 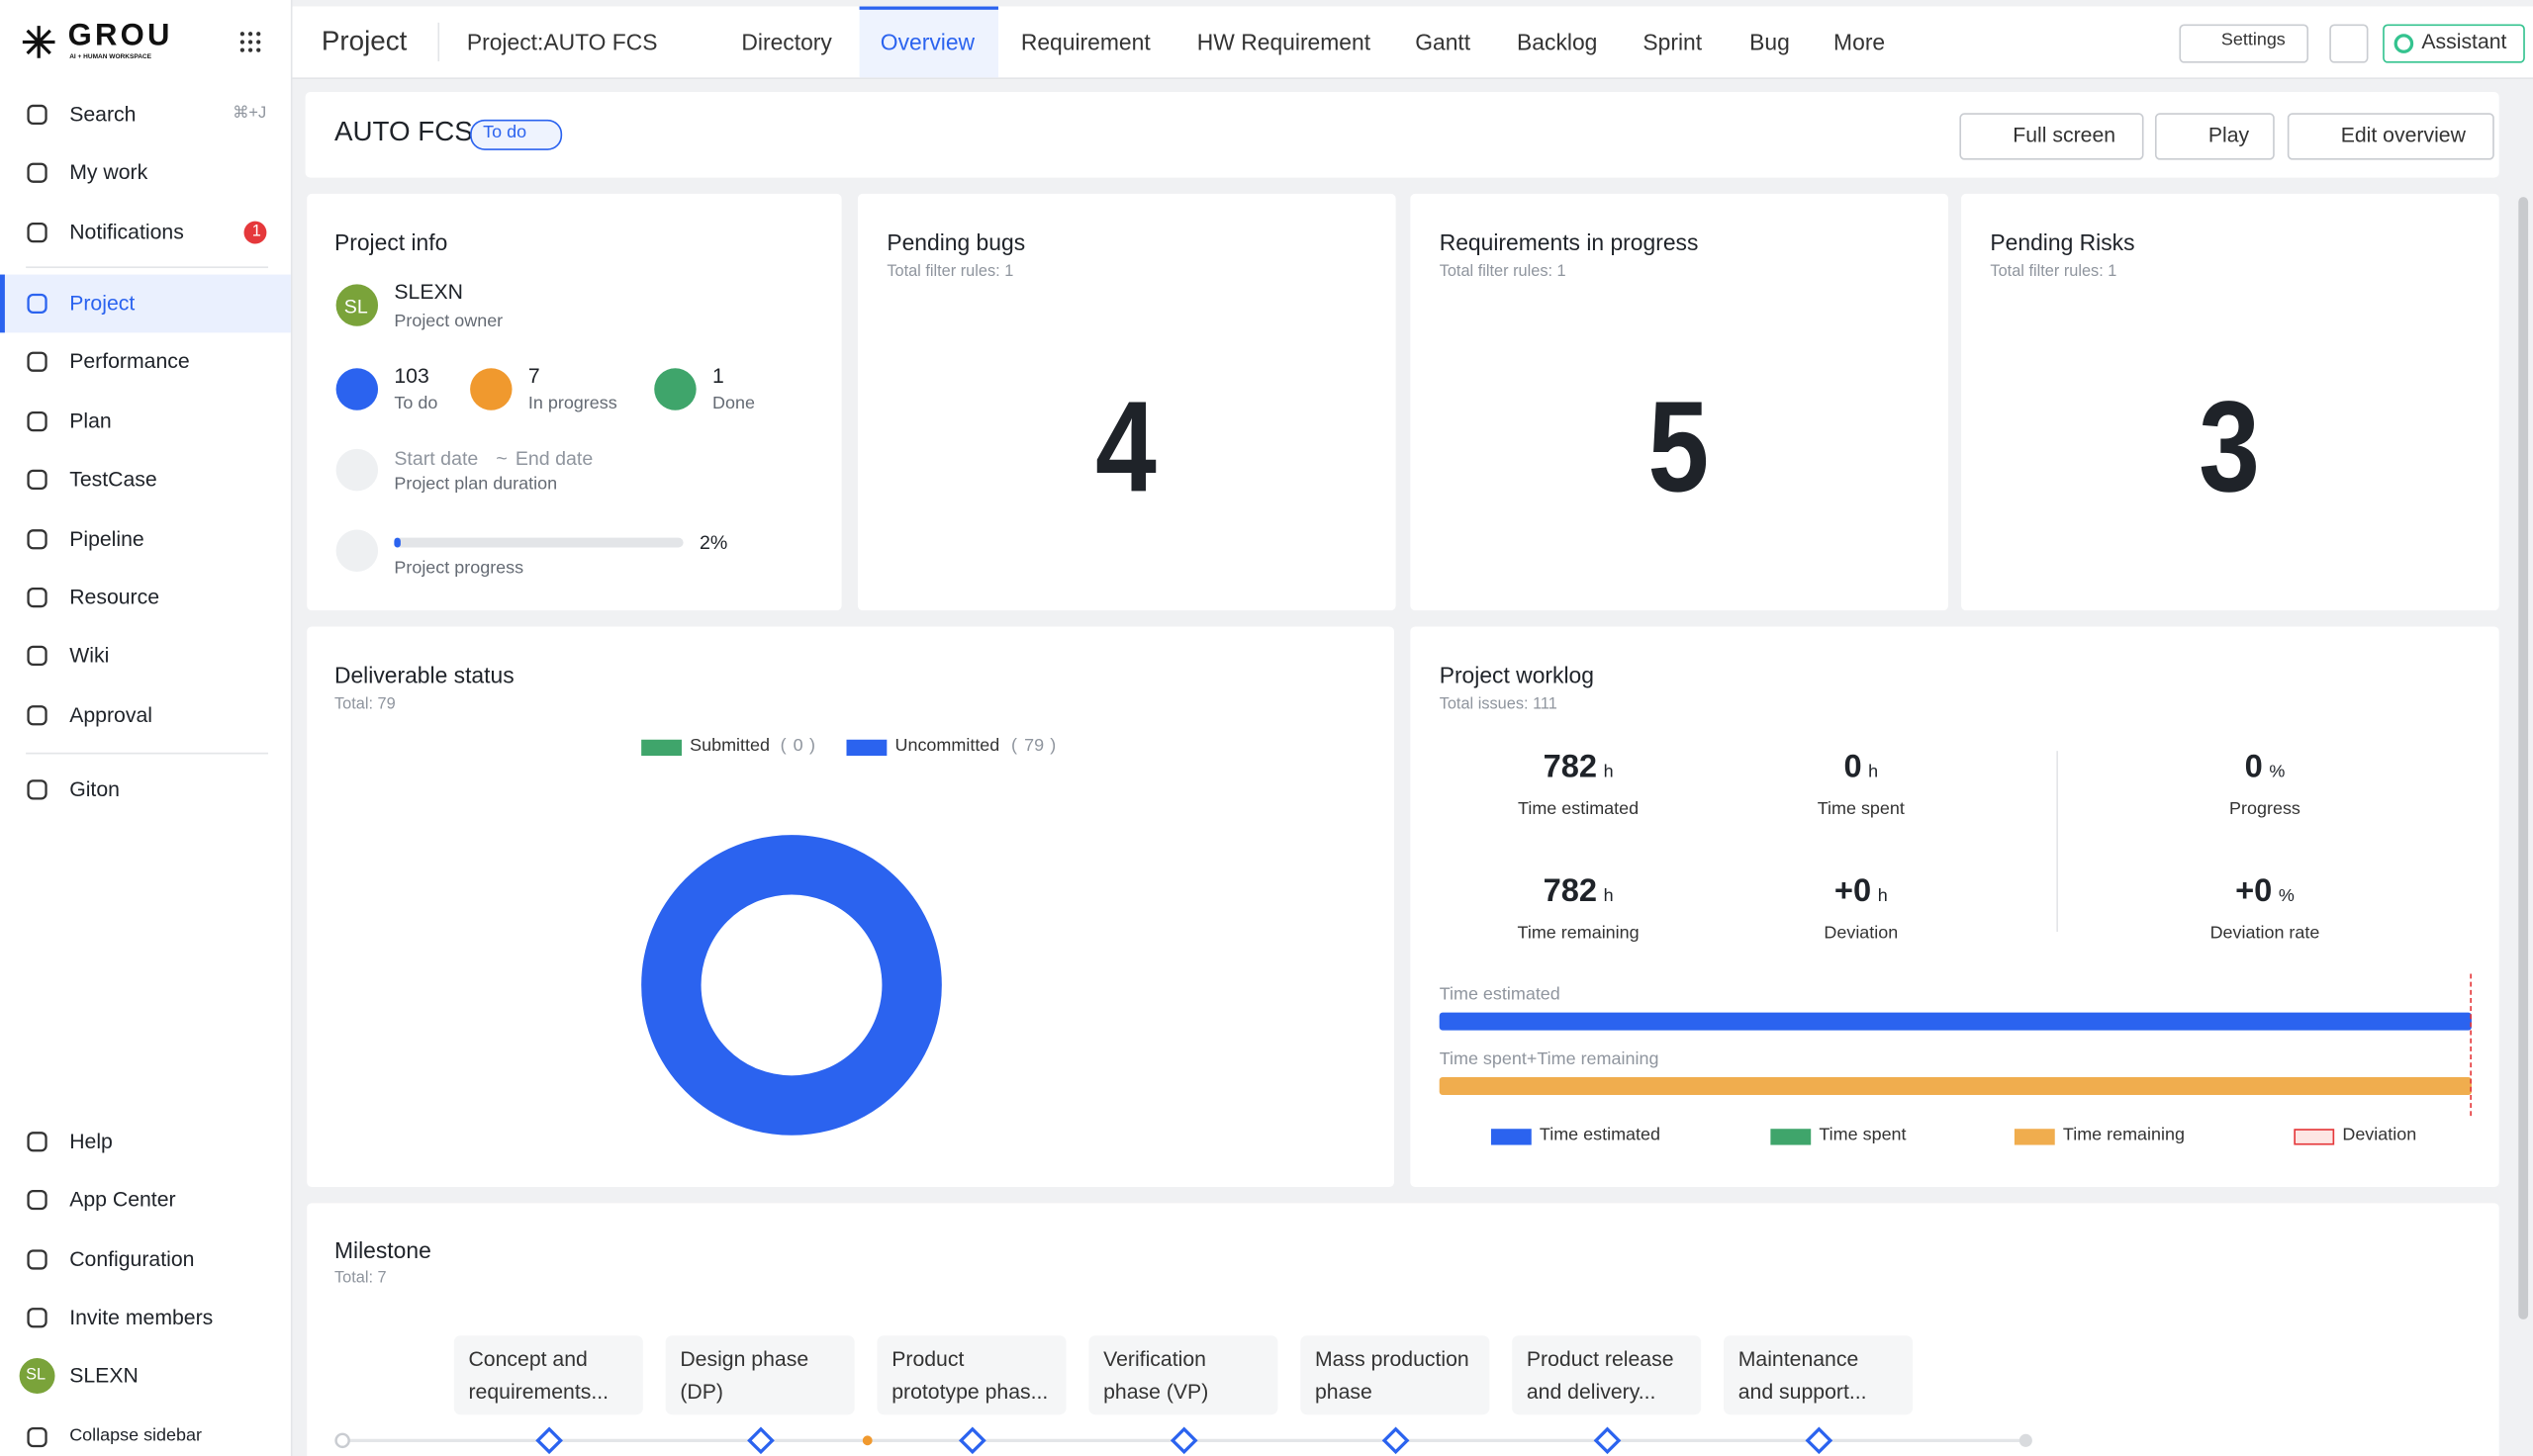 What do you see at coordinates (562, 41) in the screenshot?
I see `project-select: Project:AUTO FCS` at bounding box center [562, 41].